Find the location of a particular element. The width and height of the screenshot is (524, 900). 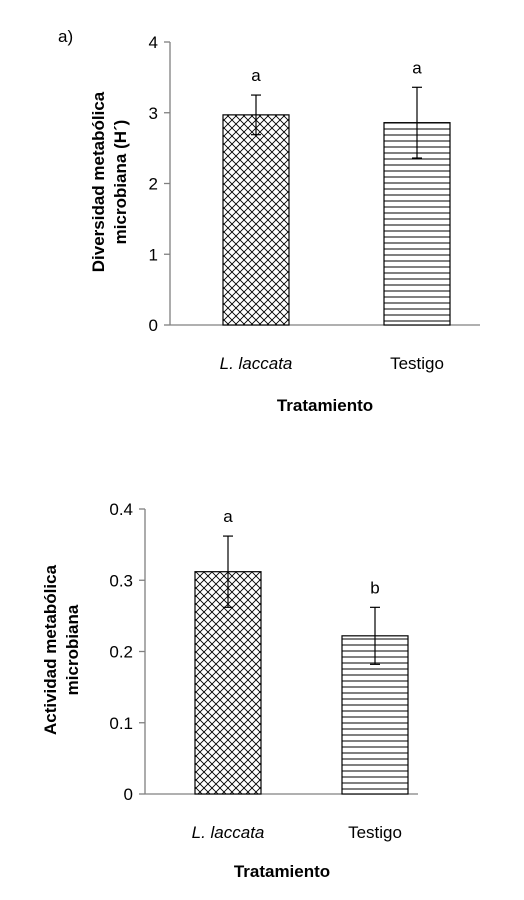

y-tick-label: 0.1 is located at coordinates (121, 723).